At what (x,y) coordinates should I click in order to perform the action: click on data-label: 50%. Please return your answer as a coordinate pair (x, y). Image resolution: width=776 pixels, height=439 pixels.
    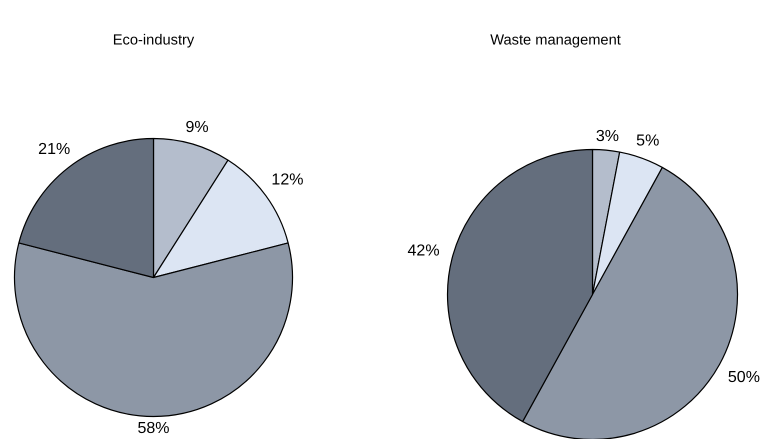
    Looking at the image, I should click on (744, 377).